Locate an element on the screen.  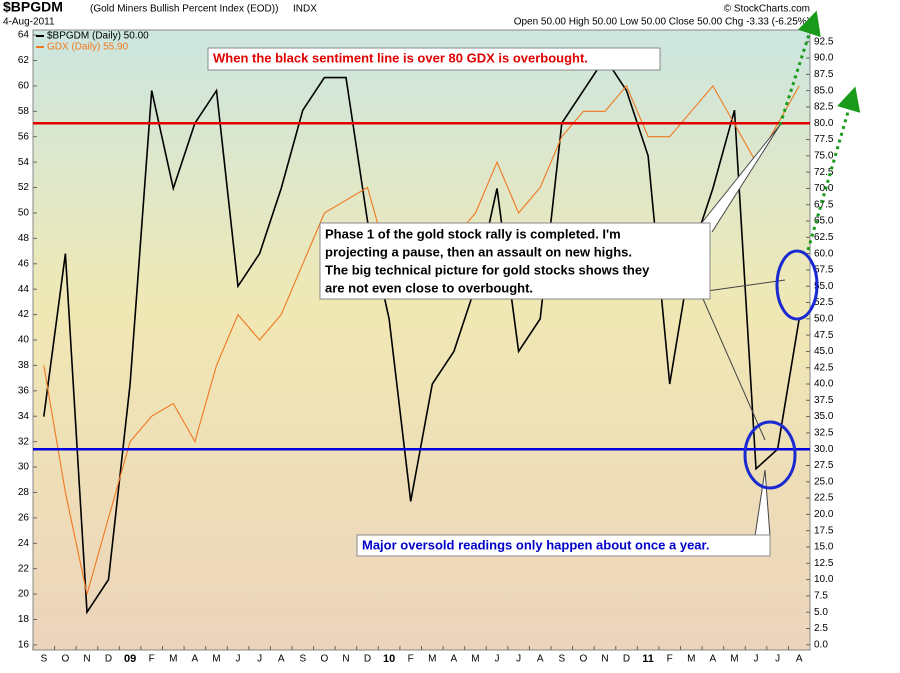
y-tick-label: 30 is located at coordinates (24, 467).